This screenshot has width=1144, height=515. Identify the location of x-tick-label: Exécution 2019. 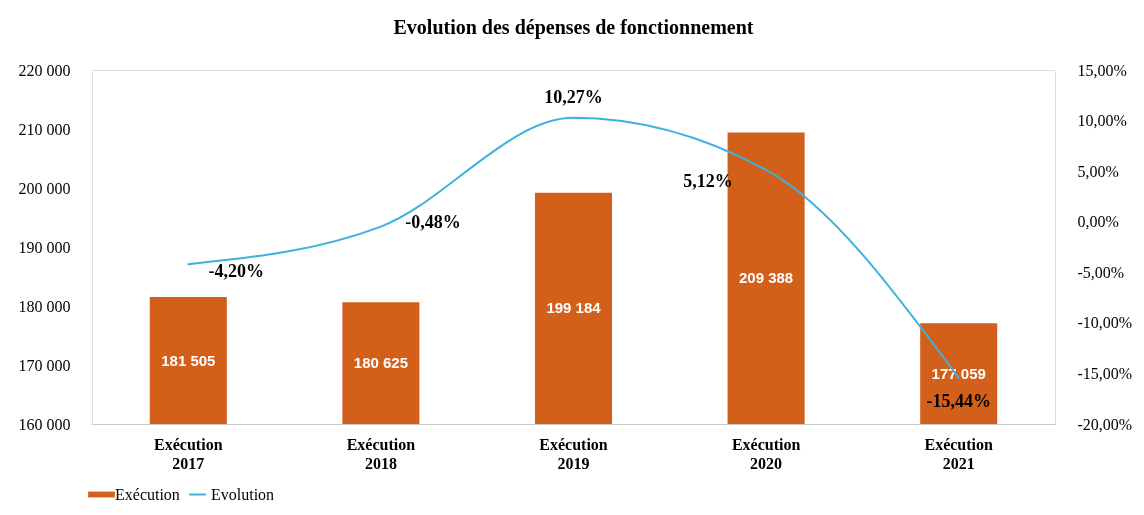
(573, 453).